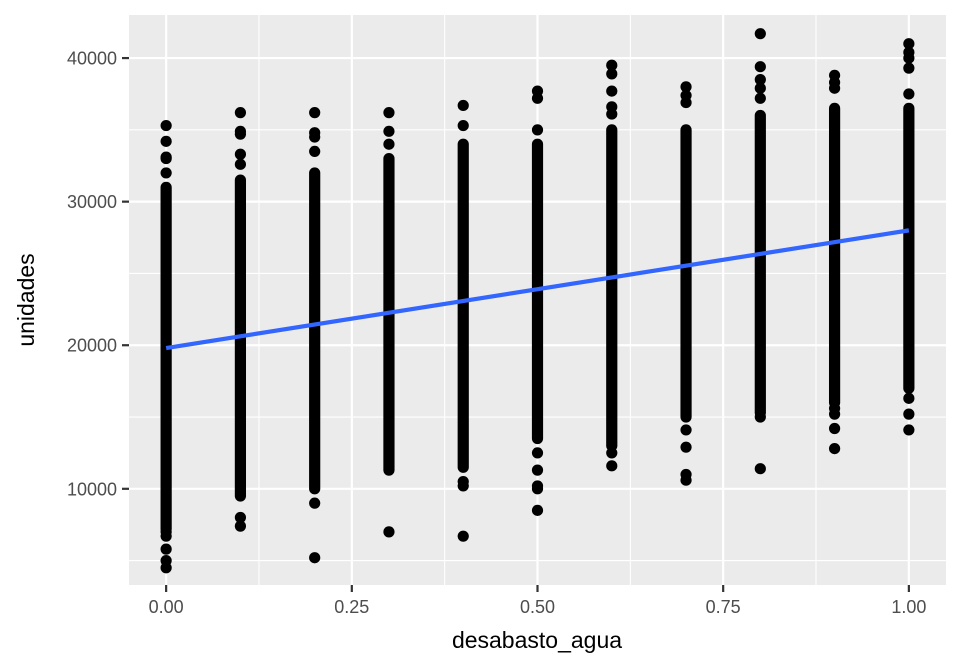 This screenshot has width=960, height=672. Describe the element at coordinates (92, 202) in the screenshot. I see `y-tick-label: 30000` at that location.